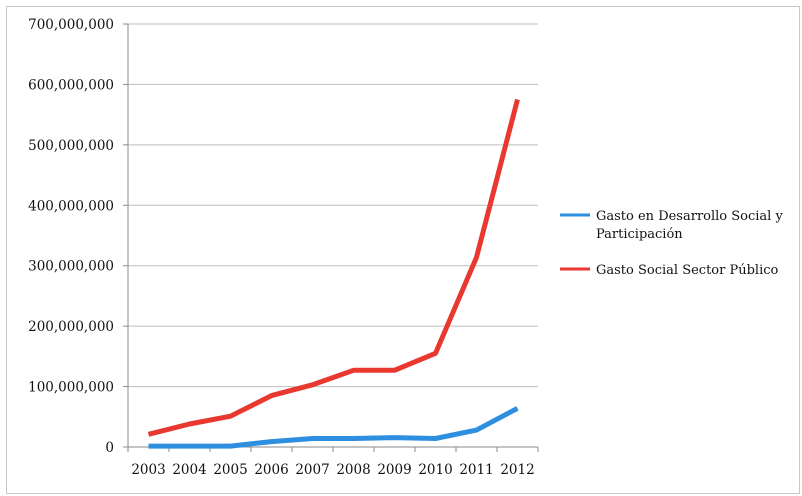  Describe the element at coordinates (271, 470) in the screenshot. I see `x-tick-label: 2006` at that location.